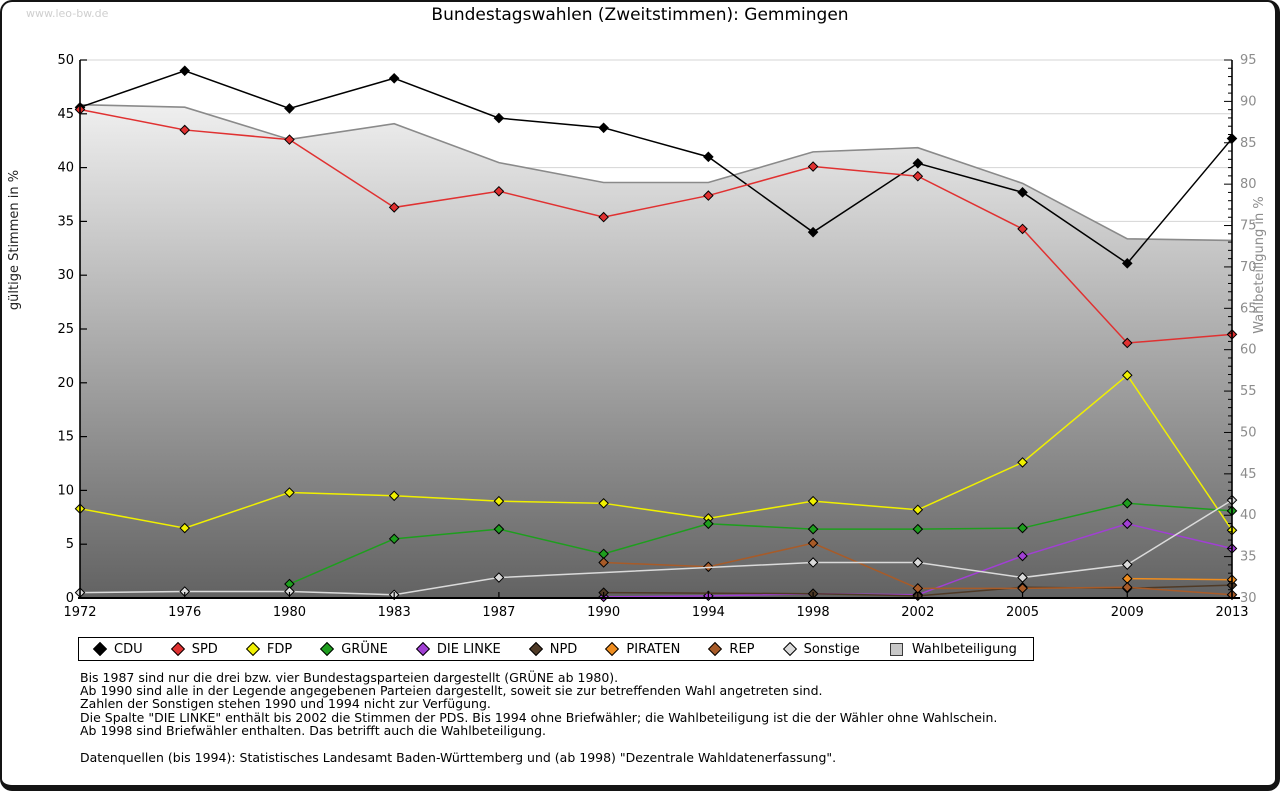  I want to click on svg-text: 40, so click(1248, 515).